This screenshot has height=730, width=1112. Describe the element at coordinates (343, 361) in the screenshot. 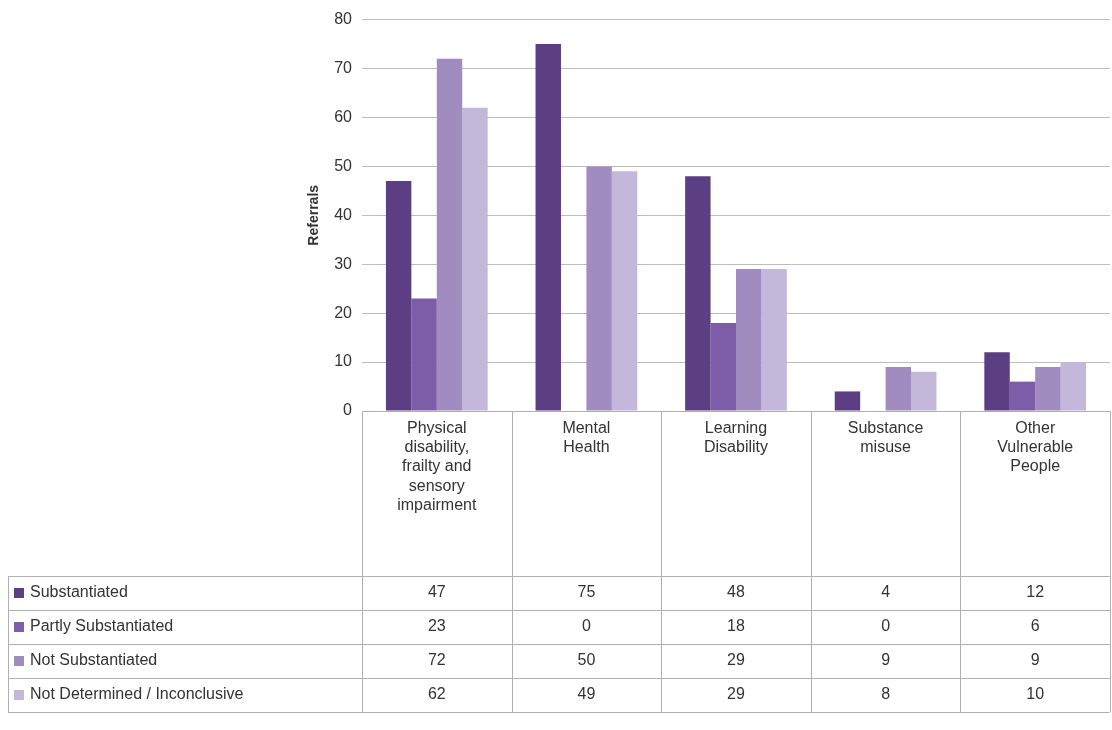

I see `y-tick-label: 10` at that location.